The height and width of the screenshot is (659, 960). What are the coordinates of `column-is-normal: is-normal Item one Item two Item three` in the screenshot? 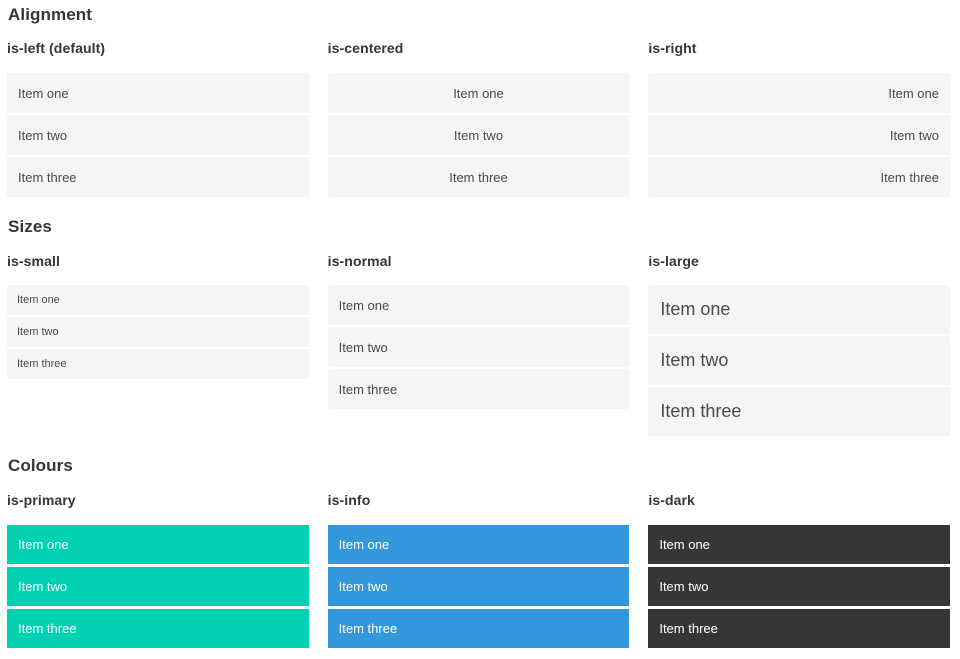 It's located at (478, 344).